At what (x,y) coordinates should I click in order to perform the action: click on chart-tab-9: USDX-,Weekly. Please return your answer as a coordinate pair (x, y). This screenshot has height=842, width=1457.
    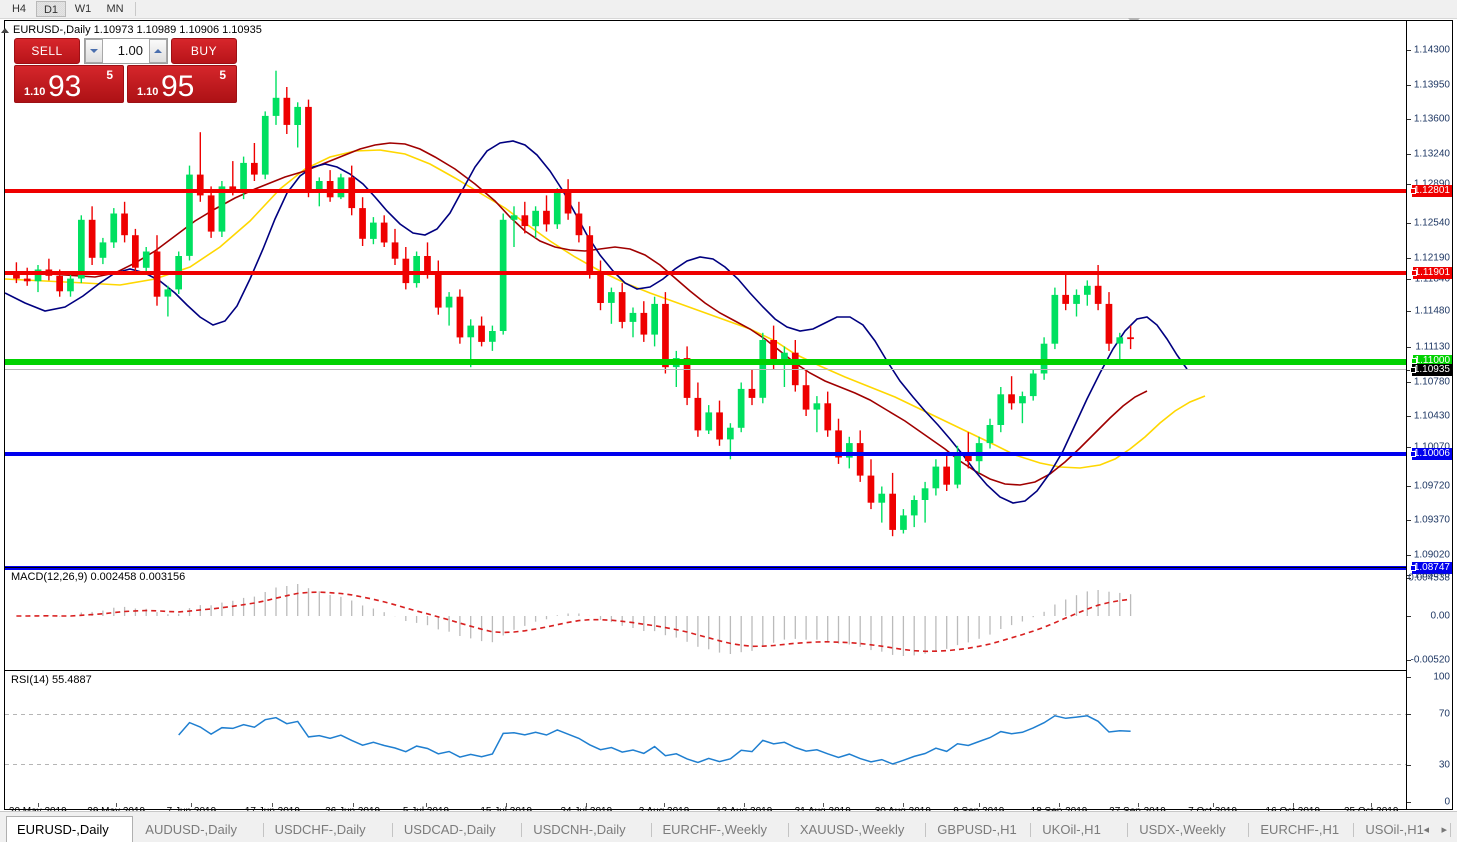
    Looking at the image, I should click on (1182, 829).